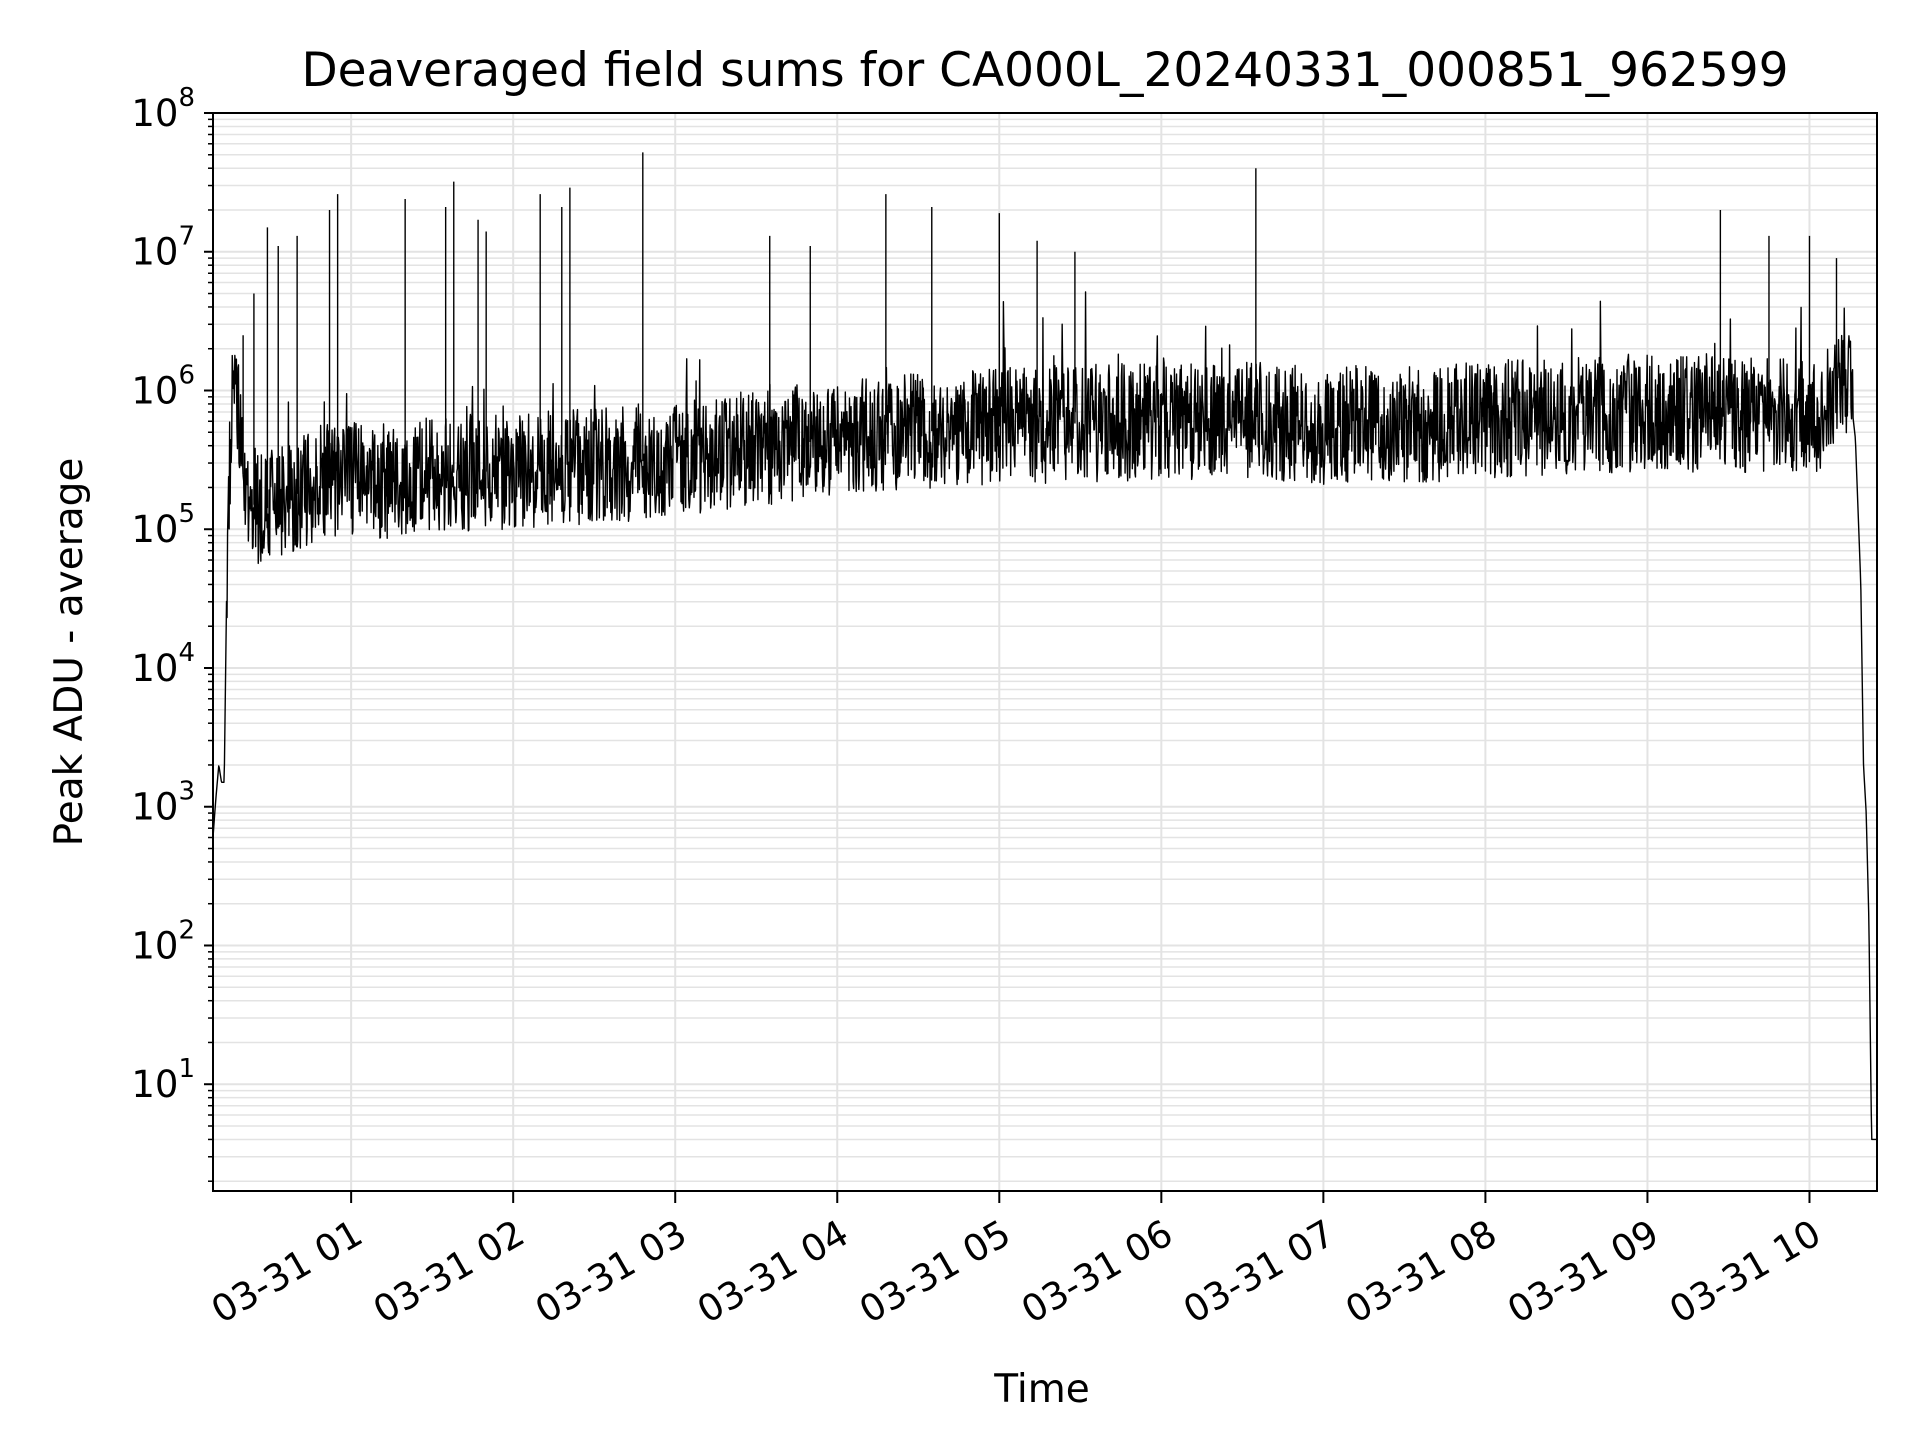 Image resolution: width=1920 pixels, height=1440 pixels. I want to click on y-tick-label: 10⁶, so click(163, 386).